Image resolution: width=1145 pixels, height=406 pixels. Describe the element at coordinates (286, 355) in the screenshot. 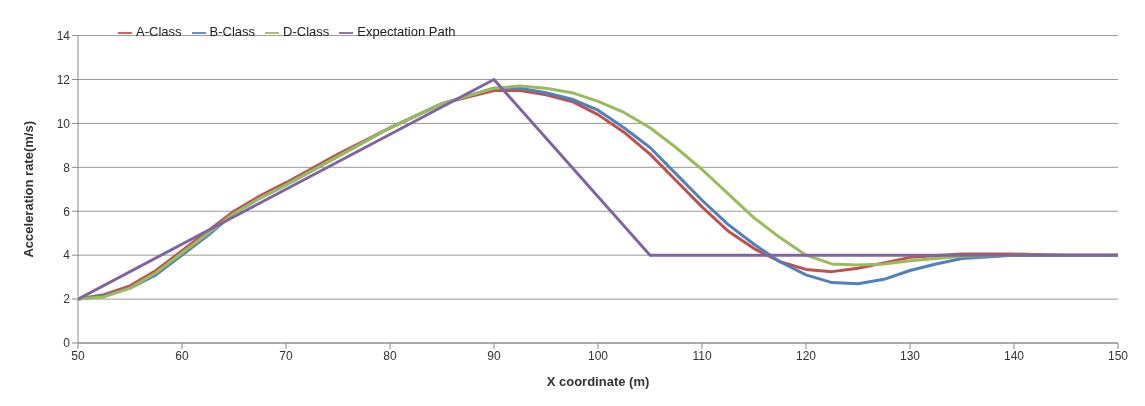

I see `x-tick-label: 70` at that location.